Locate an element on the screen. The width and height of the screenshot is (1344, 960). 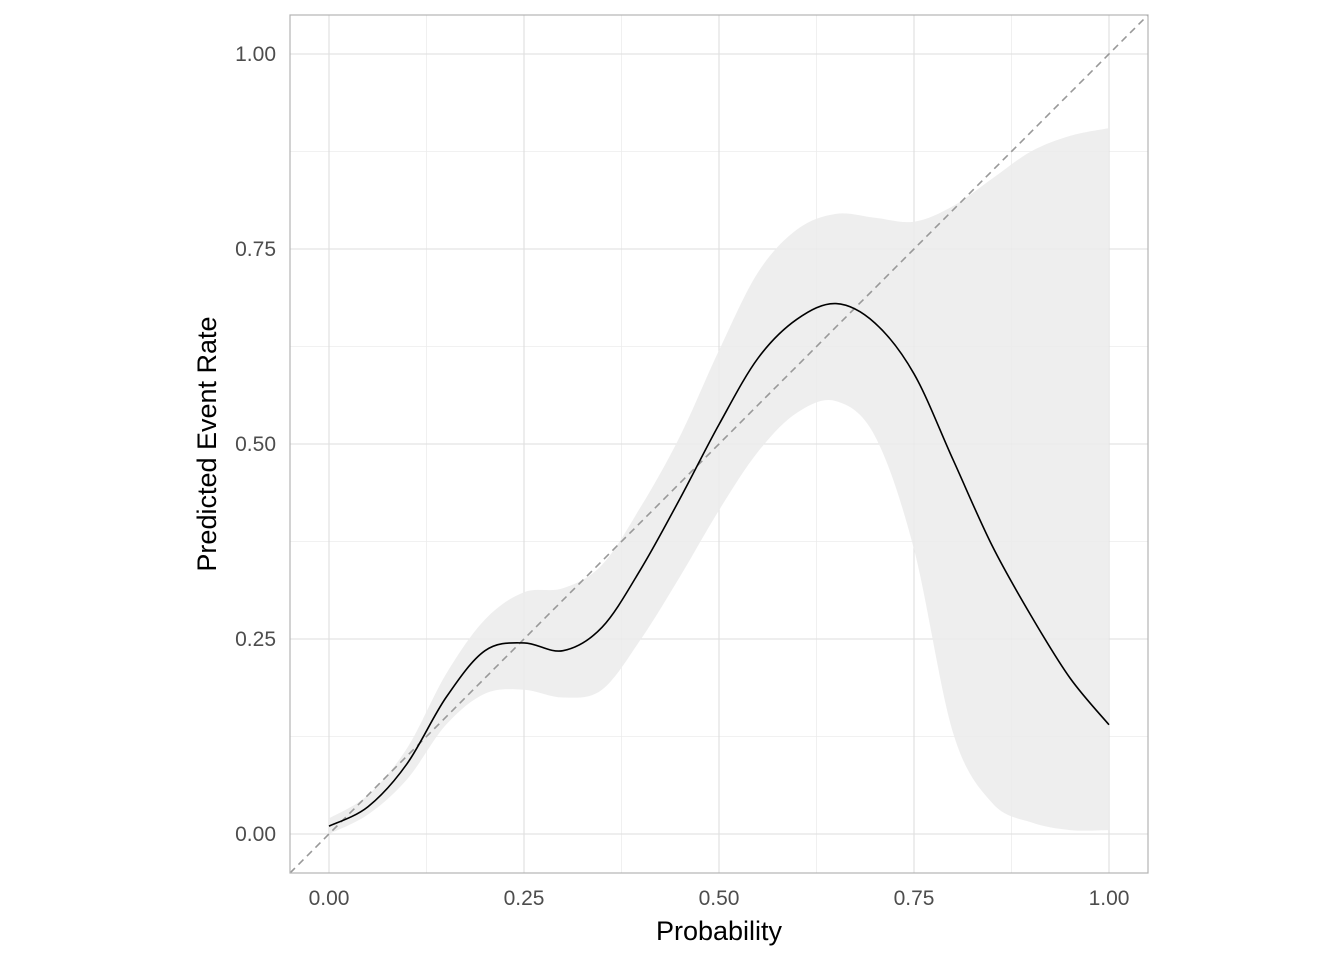
x-tick-label: 1.00 is located at coordinates (1109, 898).